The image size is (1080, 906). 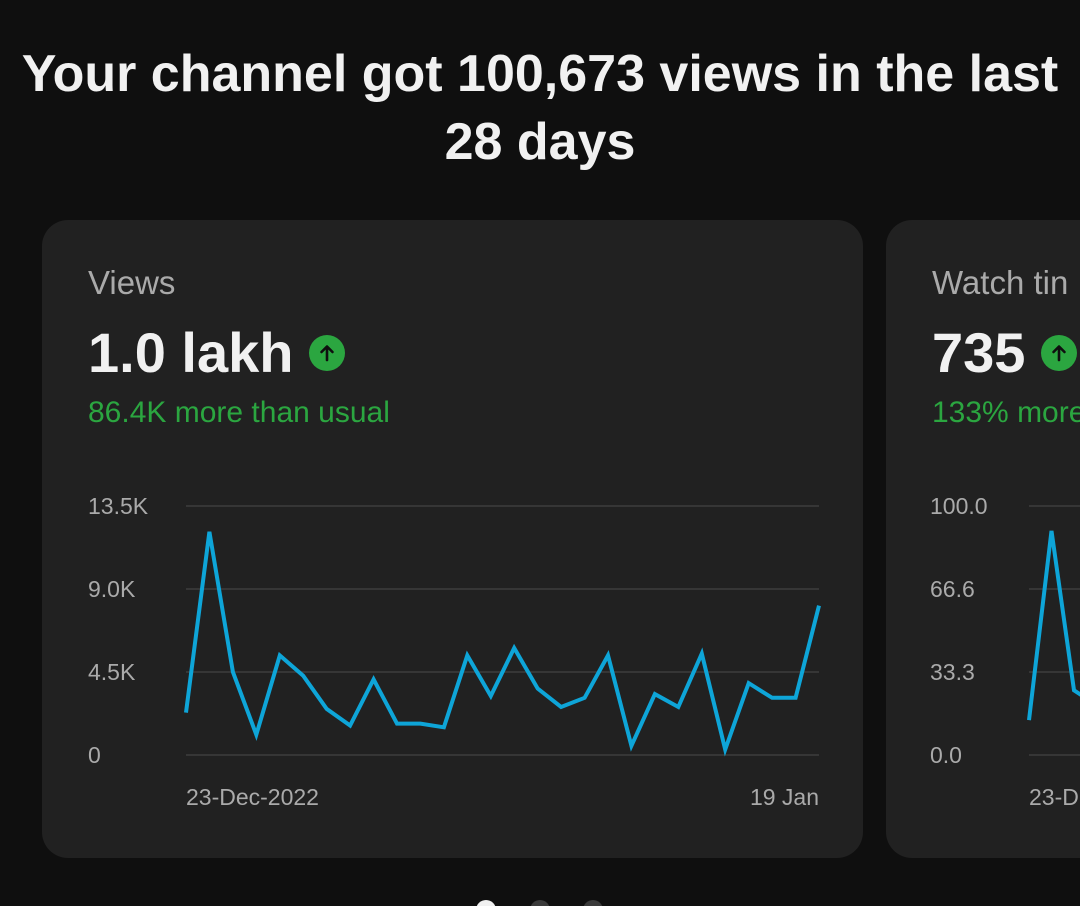 I want to click on x-tick-label: 23-Dec-2022, so click(x=252, y=797).